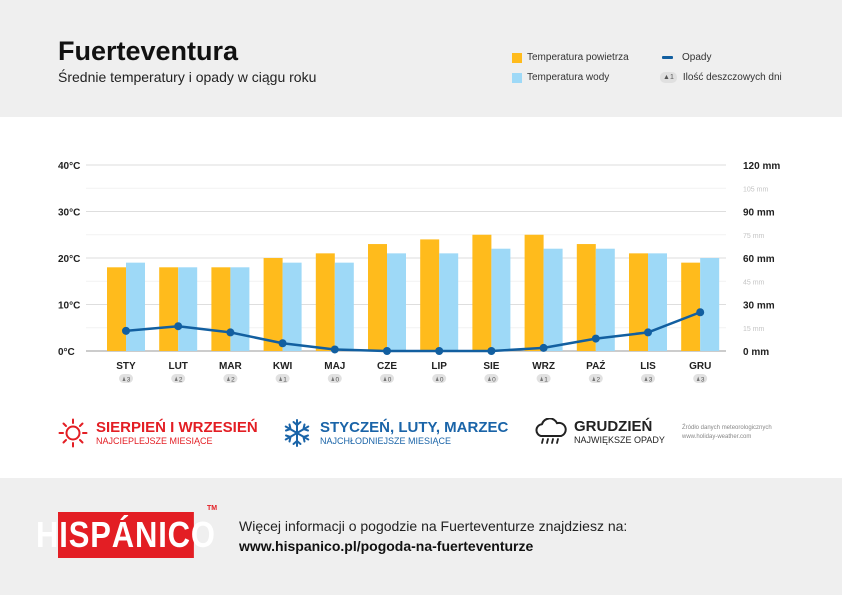 Image resolution: width=842 pixels, height=595 pixels. Describe the element at coordinates (754, 282) in the screenshot. I see `y-right-minor-tick: 45 mm` at that location.